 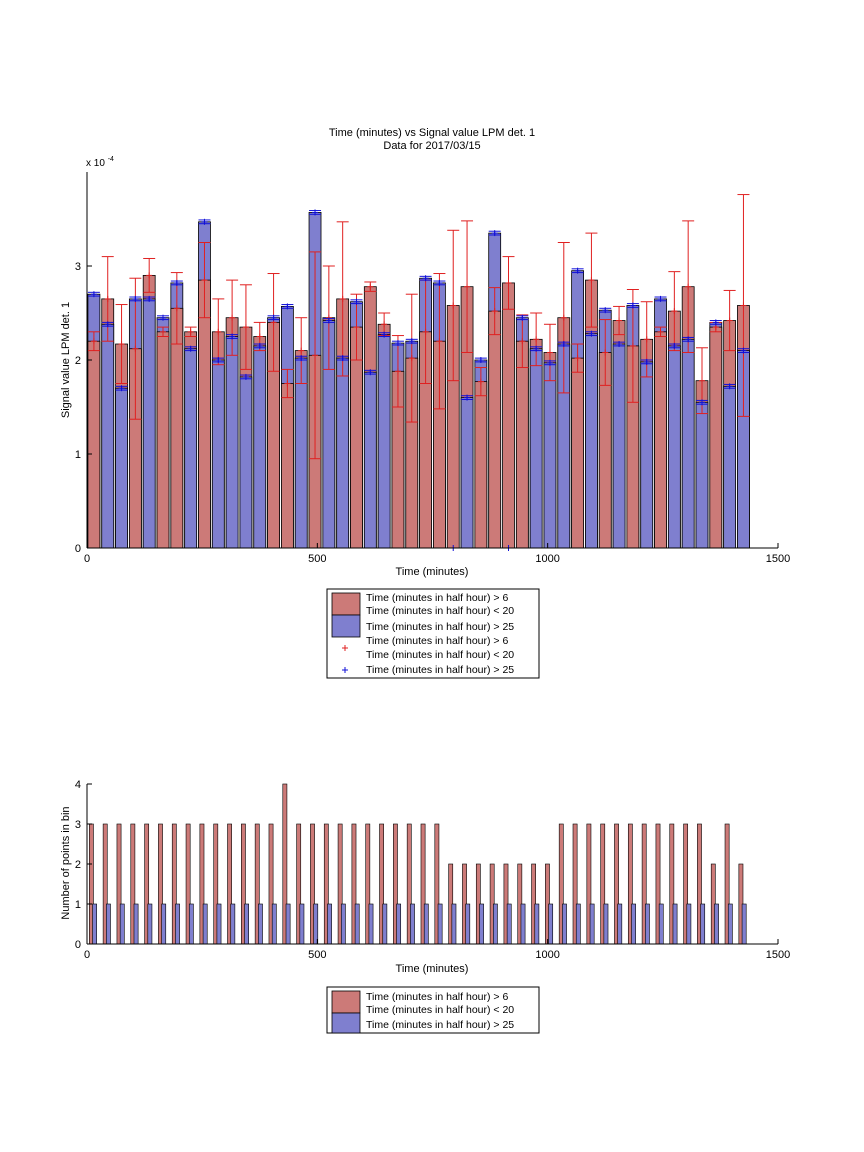 I want to click on signal-legend-label: Time (minutes in half hour) < 20, so click(x=440, y=655).